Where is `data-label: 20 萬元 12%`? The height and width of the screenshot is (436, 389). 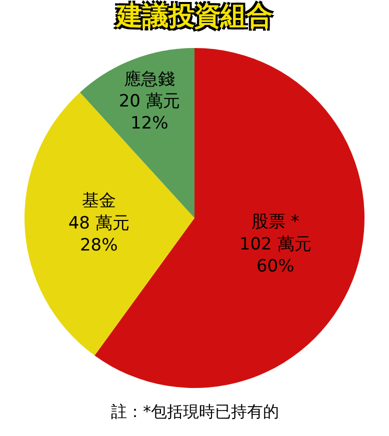
data-label: 20 萬元 12% is located at coordinates (149, 113).